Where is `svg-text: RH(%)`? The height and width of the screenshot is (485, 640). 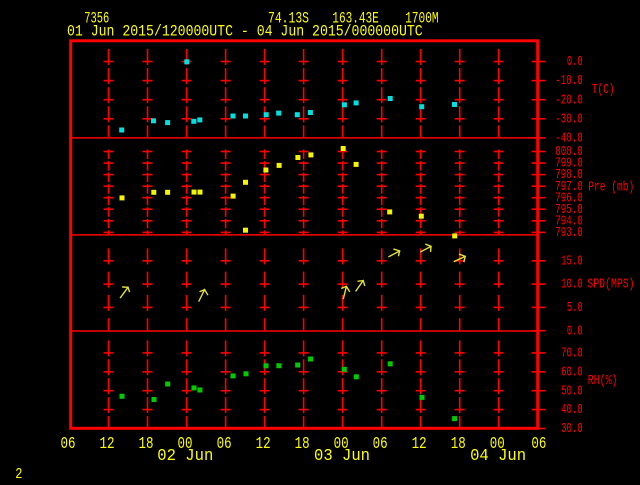
svg-text: RH(%) is located at coordinates (603, 381).